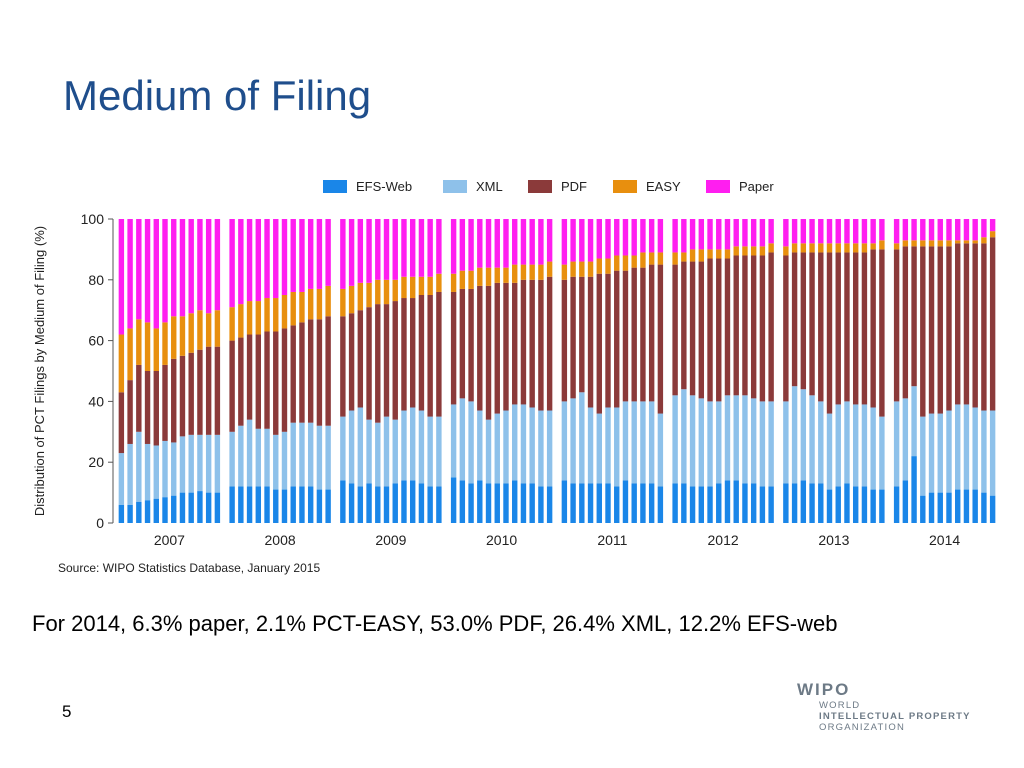 The height and width of the screenshot is (768, 1024). Describe the element at coordinates (718, 186) in the screenshot. I see `legend-swatch-paper` at that location.